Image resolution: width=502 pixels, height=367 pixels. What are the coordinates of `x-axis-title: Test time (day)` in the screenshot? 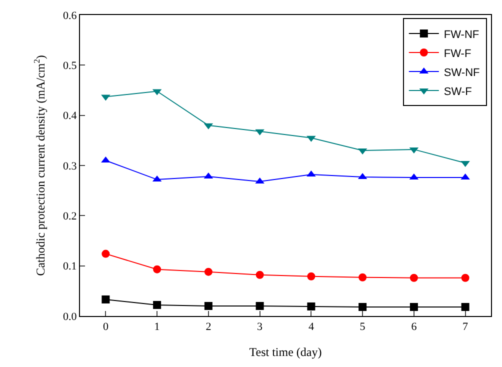 It's located at (285, 352).